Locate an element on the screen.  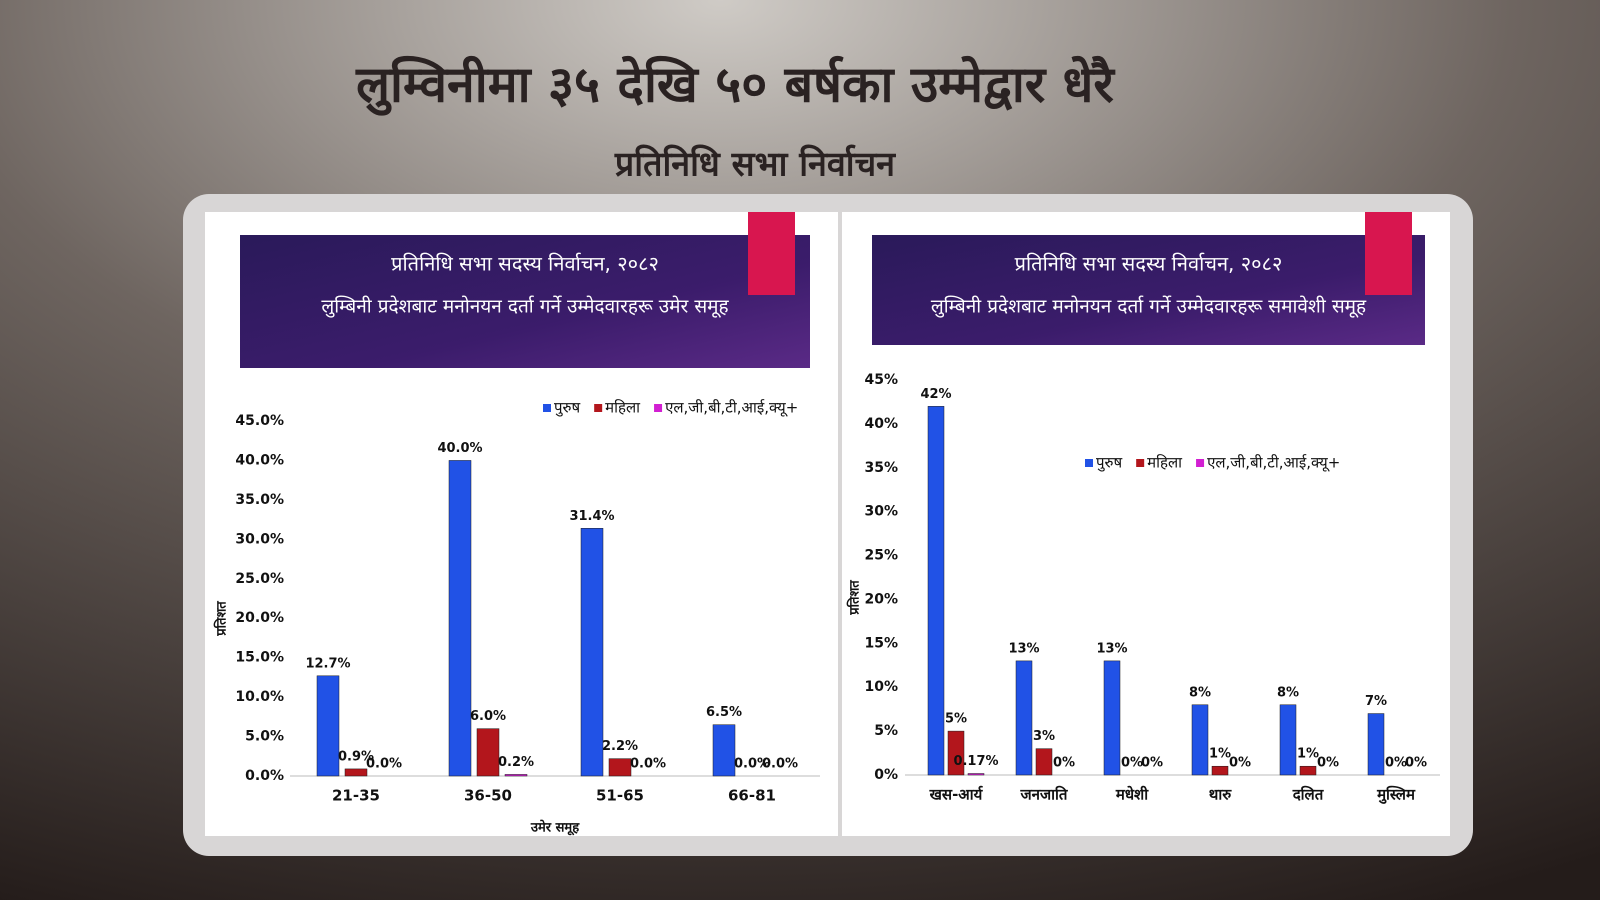
y-tick-label: 45.0% is located at coordinates (259, 421).